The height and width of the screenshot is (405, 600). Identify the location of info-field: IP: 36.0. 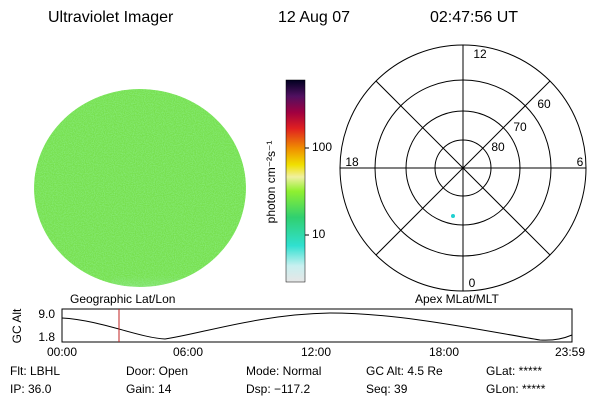
(31, 389).